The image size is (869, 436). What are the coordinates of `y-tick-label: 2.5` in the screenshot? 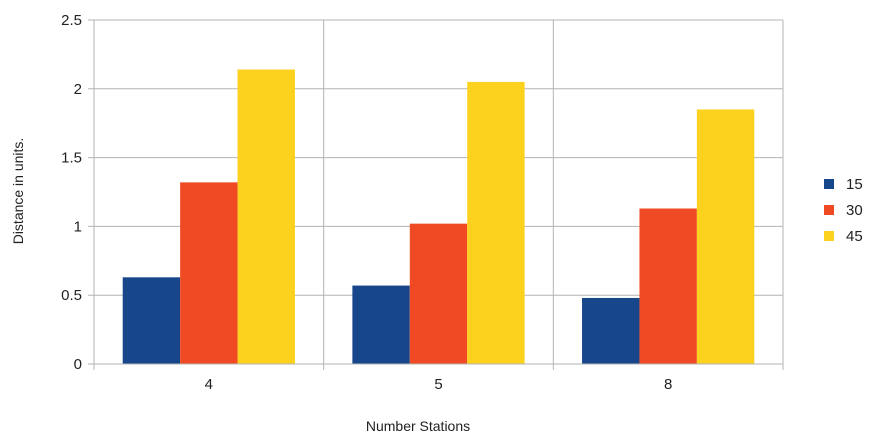 It's located at (71, 20).